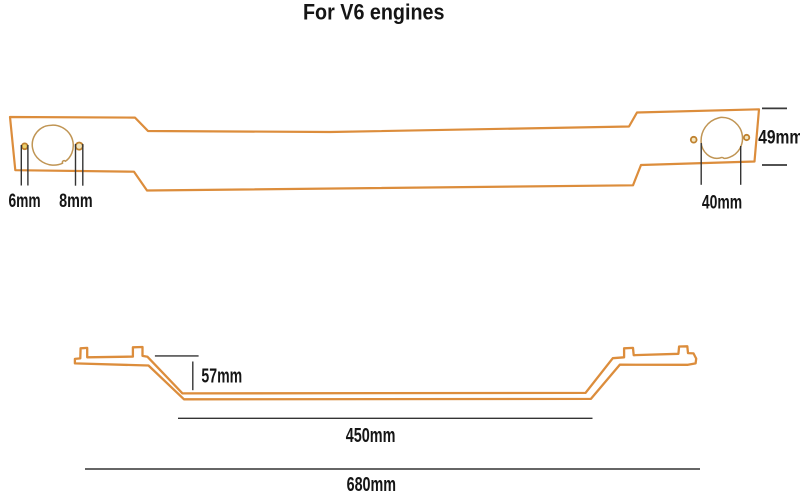  I want to click on svg-text: 57mm, so click(221, 377).